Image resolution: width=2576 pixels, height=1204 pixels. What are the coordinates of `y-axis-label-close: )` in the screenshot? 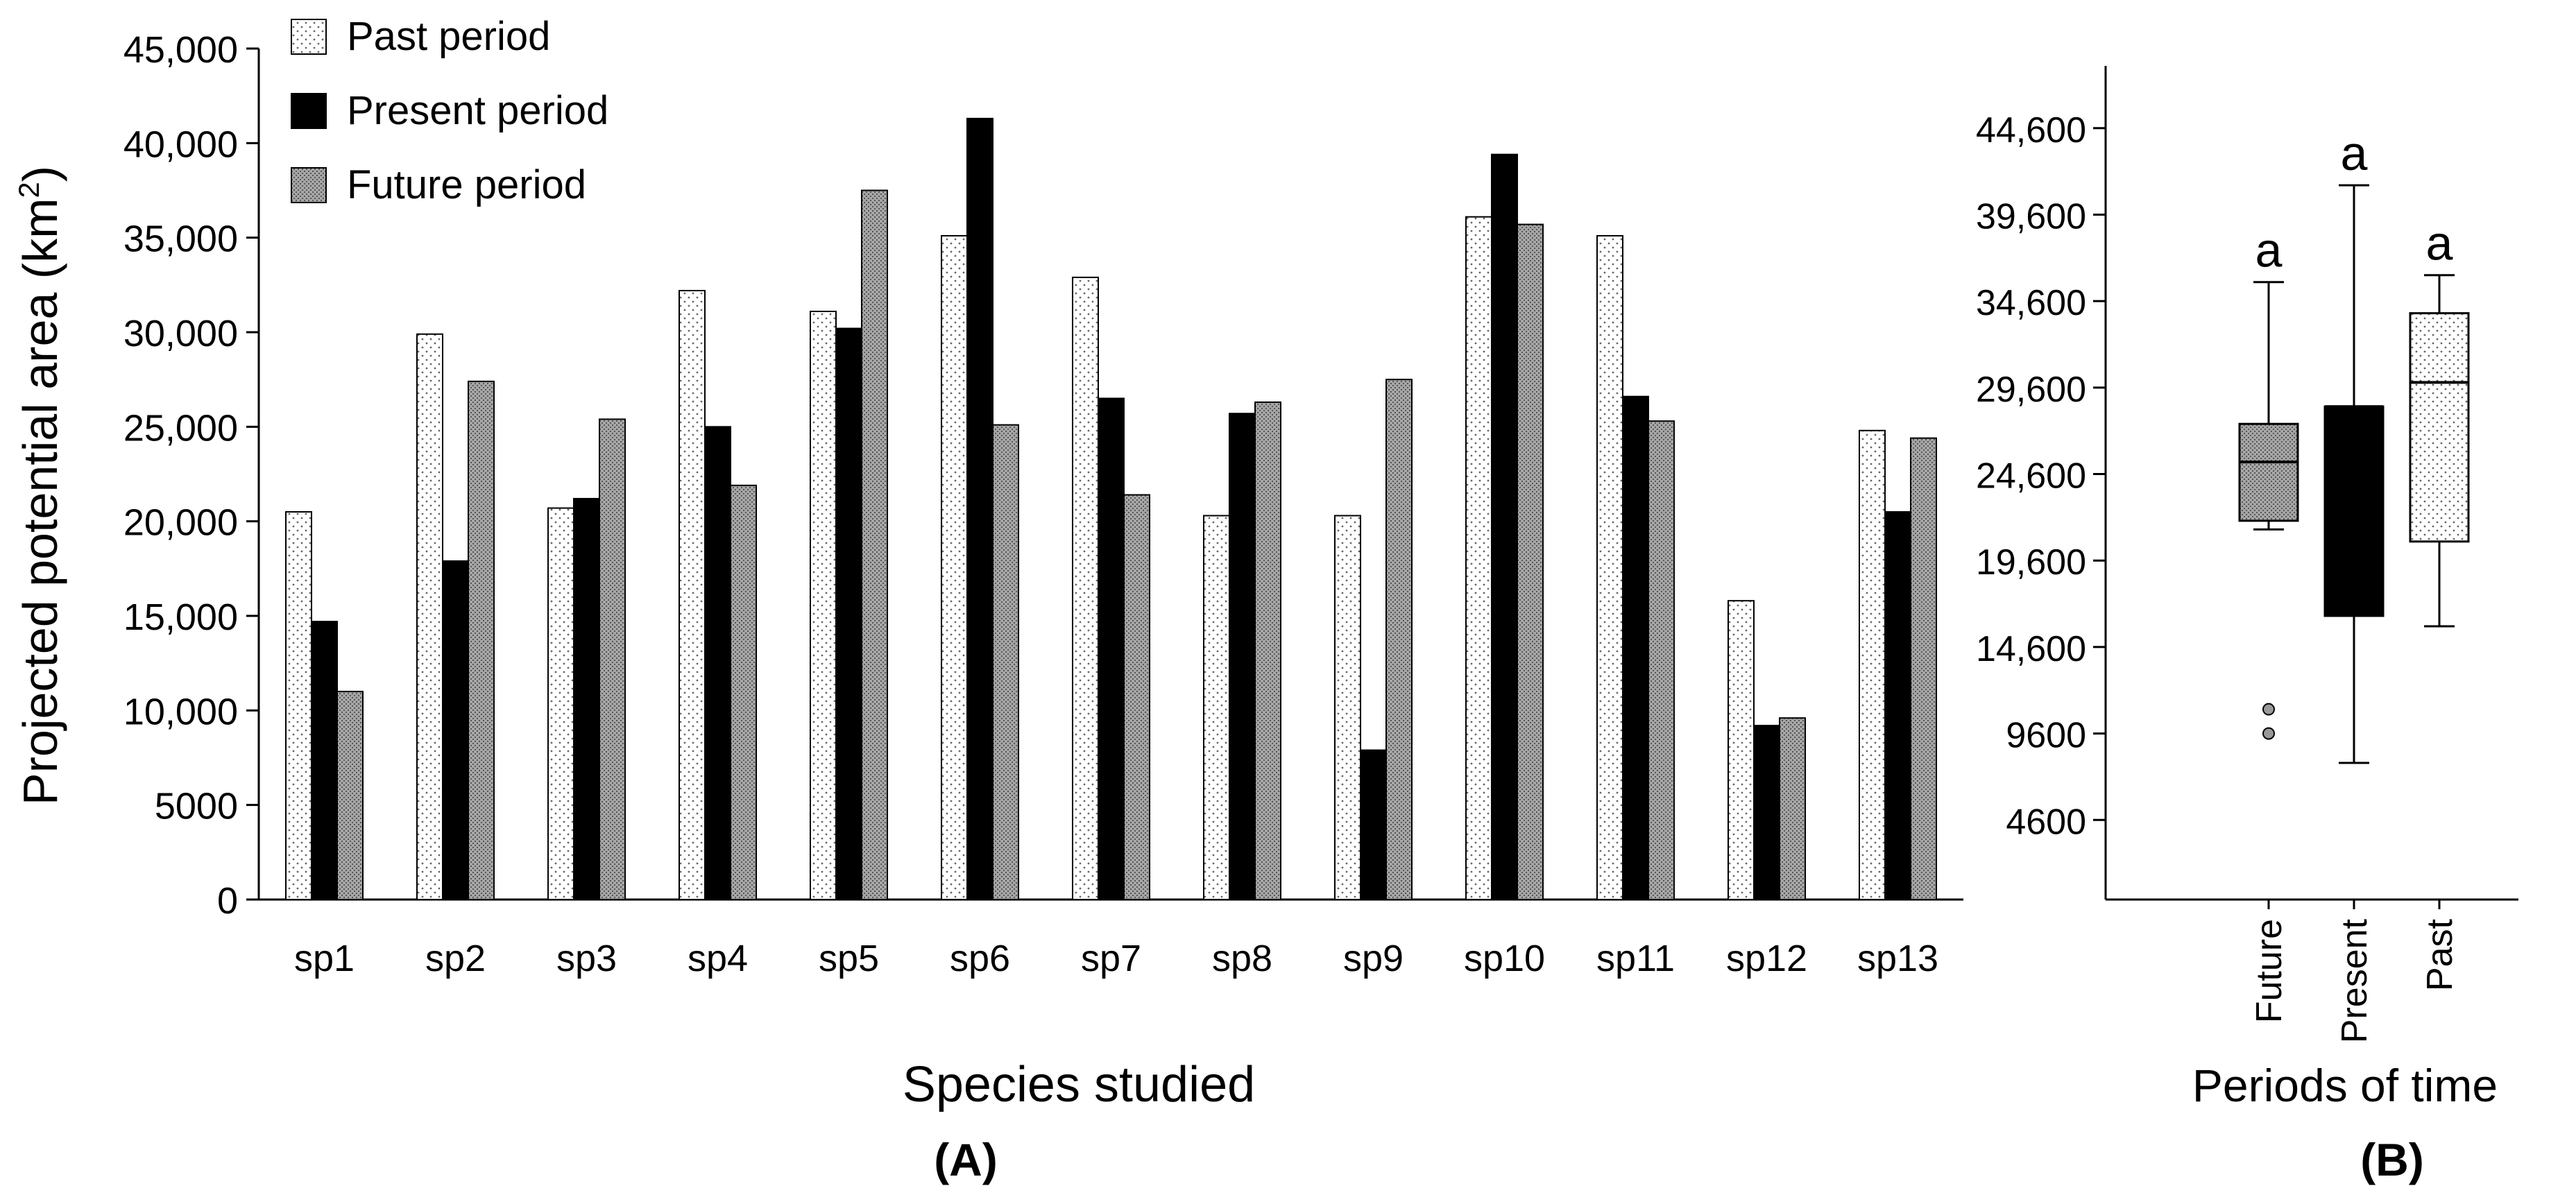 It's located at (40, 174).